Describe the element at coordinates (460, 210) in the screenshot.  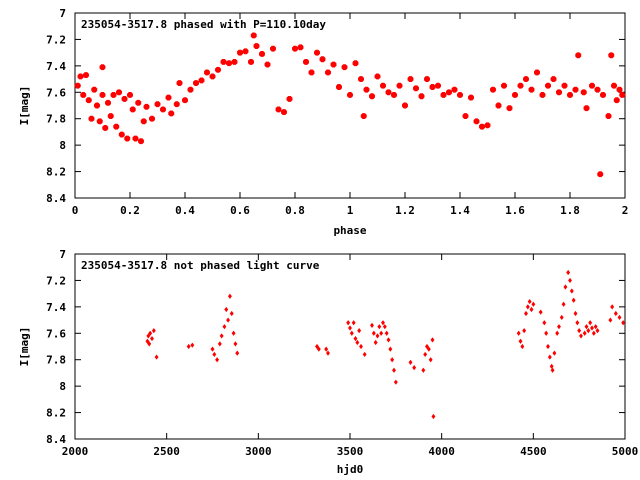
I see `x-tick-label: 1.4` at that location.